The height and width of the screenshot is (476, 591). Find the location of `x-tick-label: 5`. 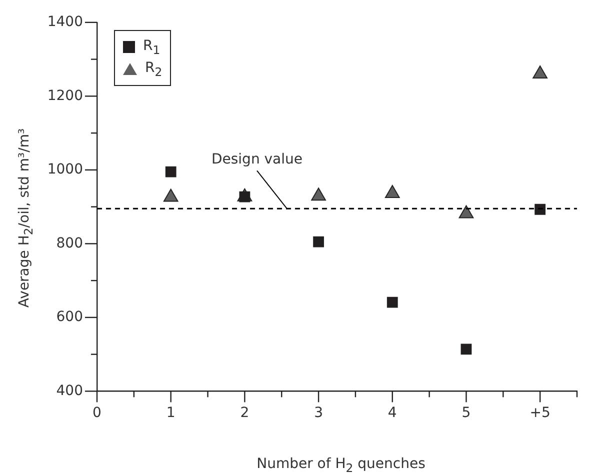

x-tick-label: 5 is located at coordinates (466, 413).